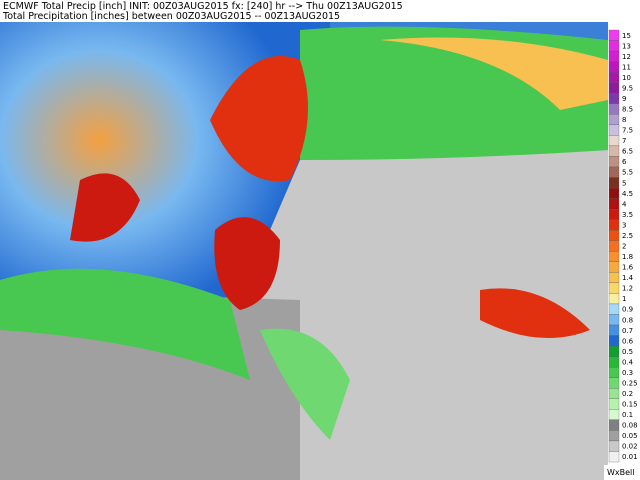 Image resolution: width=640 pixels, height=480 pixels. What do you see at coordinates (305, 384) in the screenshot?
I see `balkans-green` at bounding box center [305, 384].